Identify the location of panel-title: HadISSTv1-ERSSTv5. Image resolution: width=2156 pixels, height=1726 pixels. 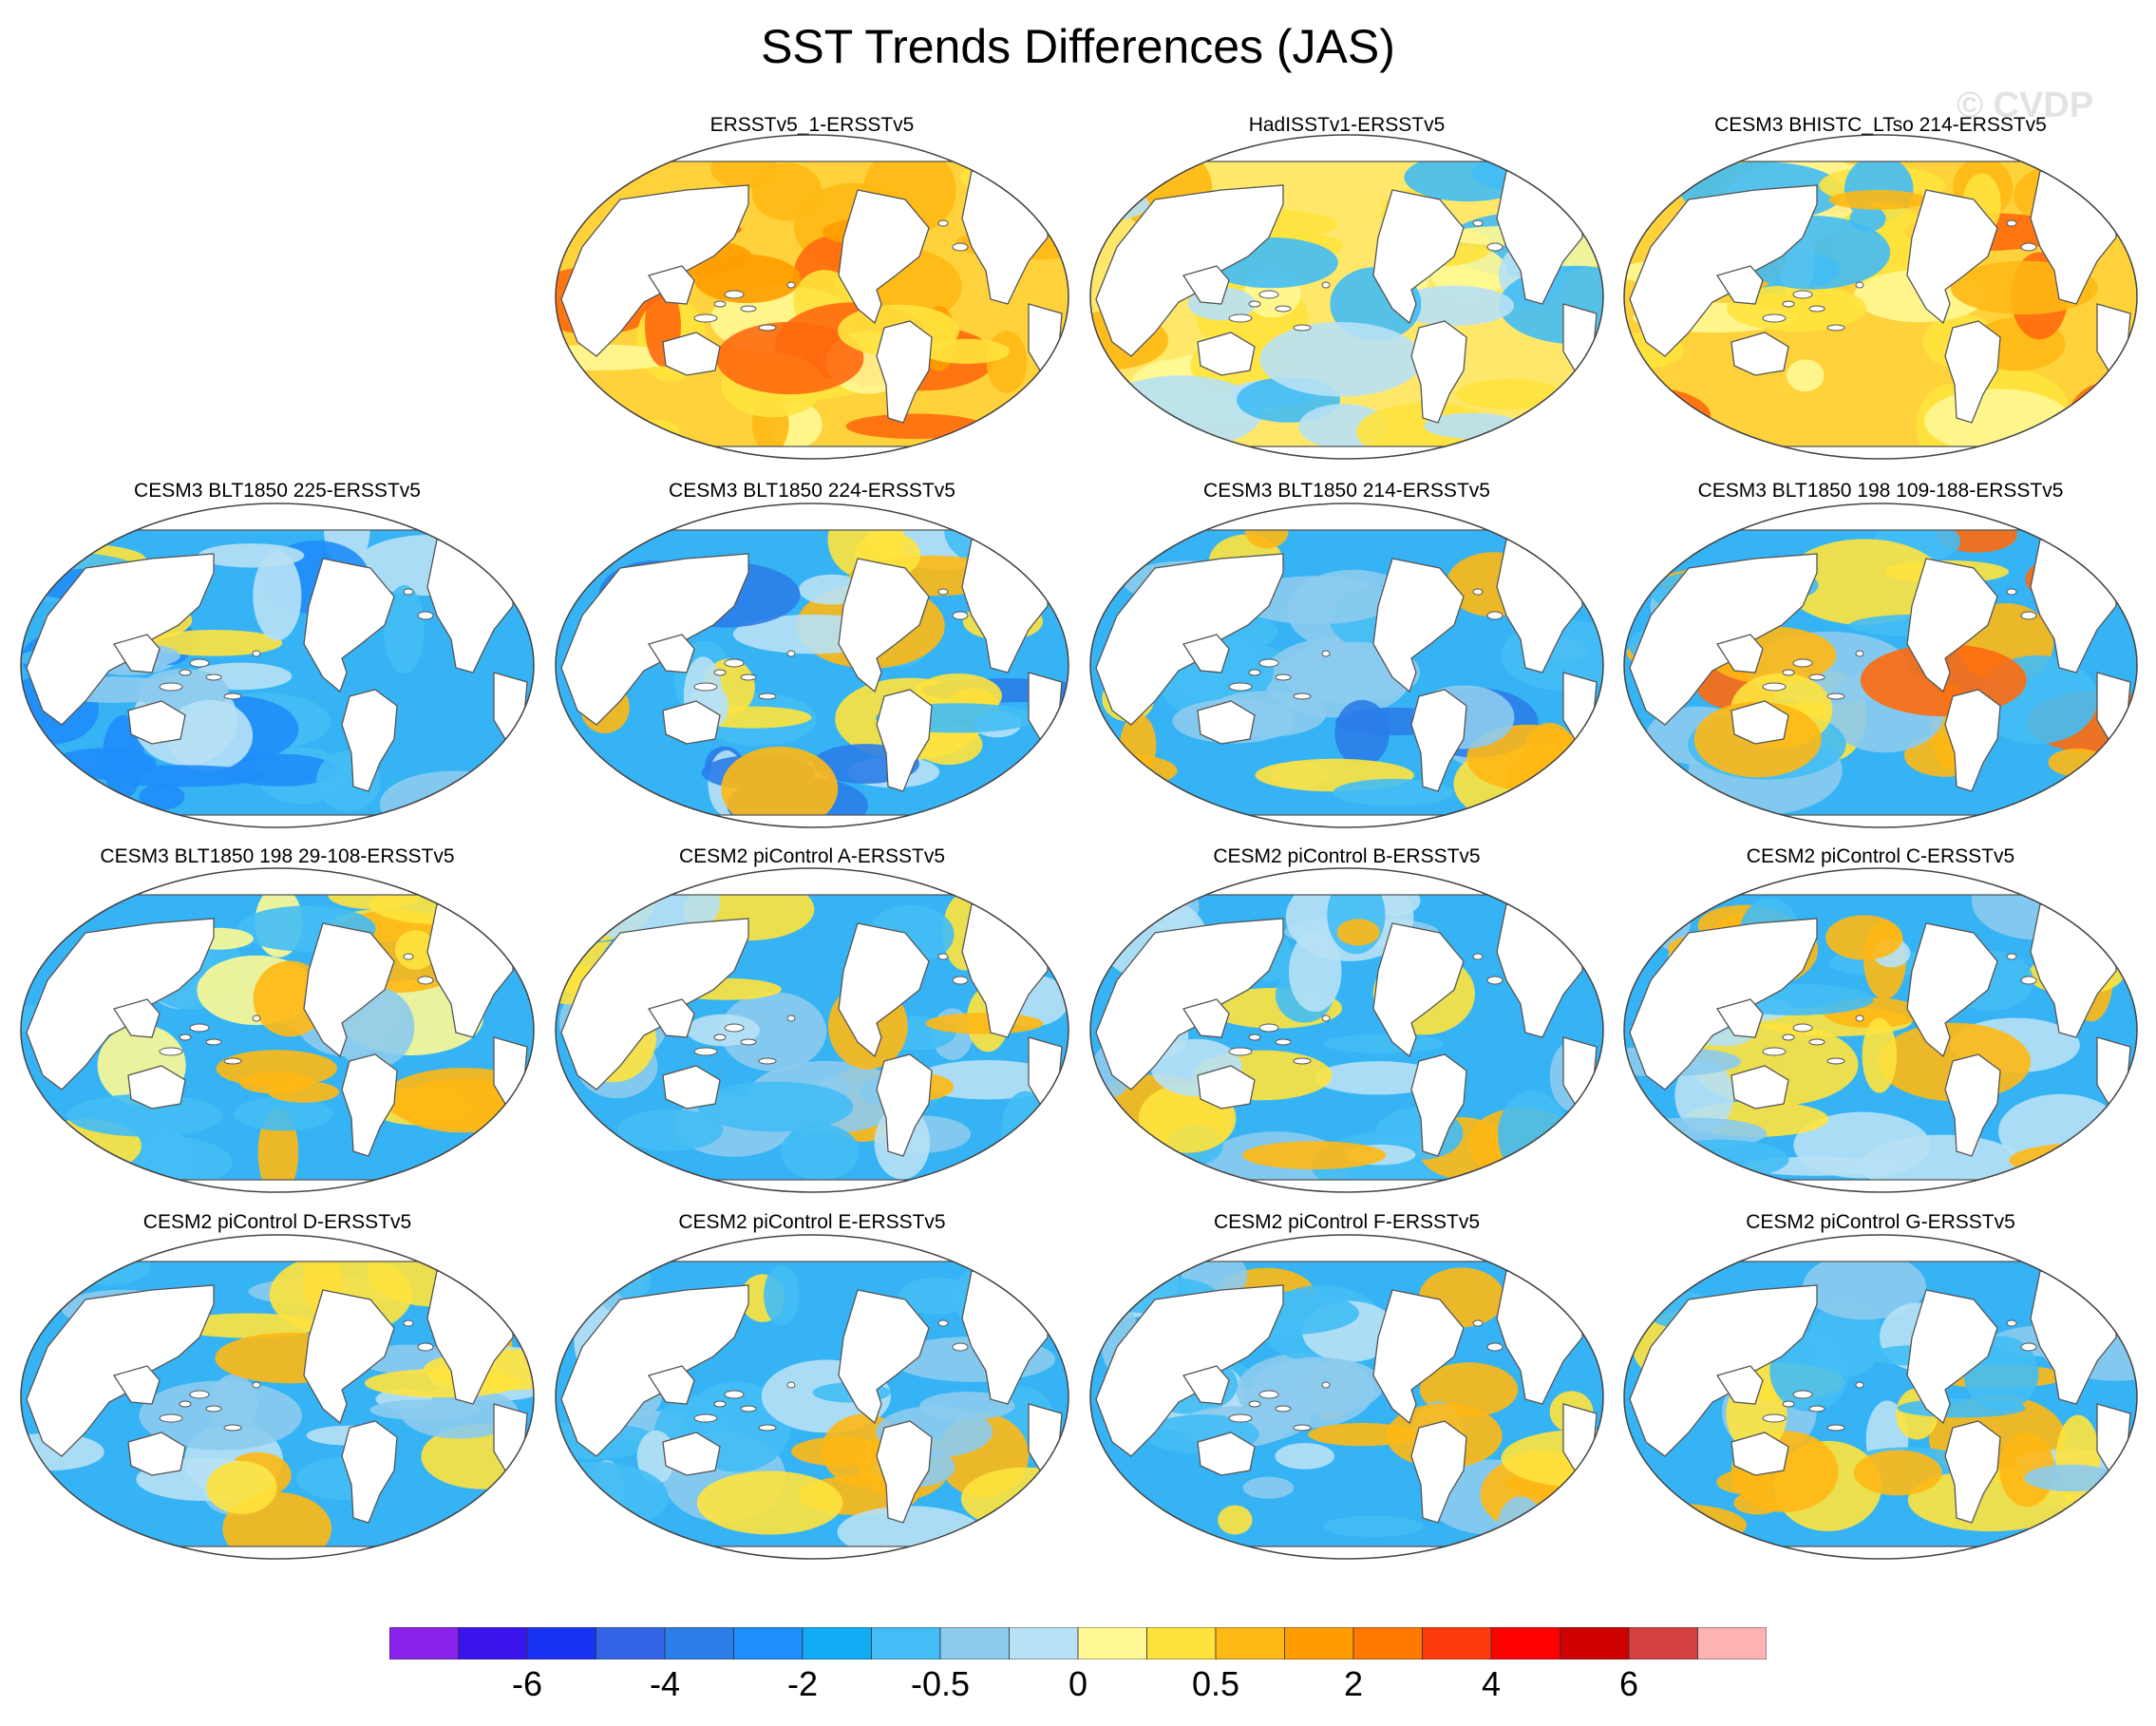
(1347, 125).